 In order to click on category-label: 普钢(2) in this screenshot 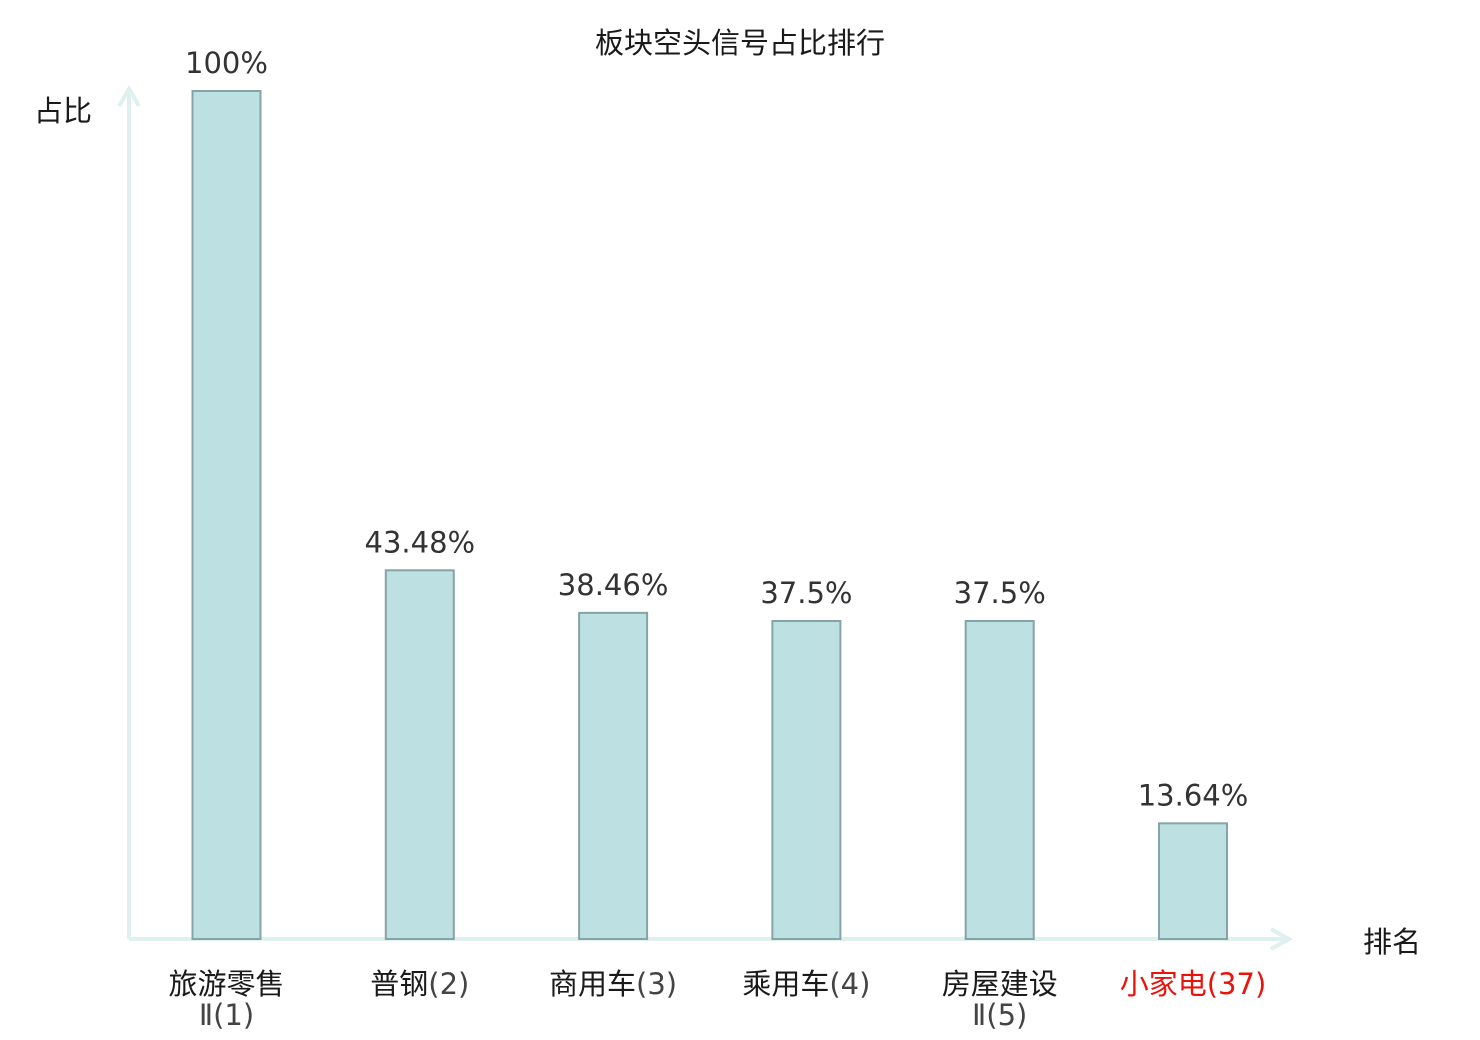, I will do `click(419, 984)`.